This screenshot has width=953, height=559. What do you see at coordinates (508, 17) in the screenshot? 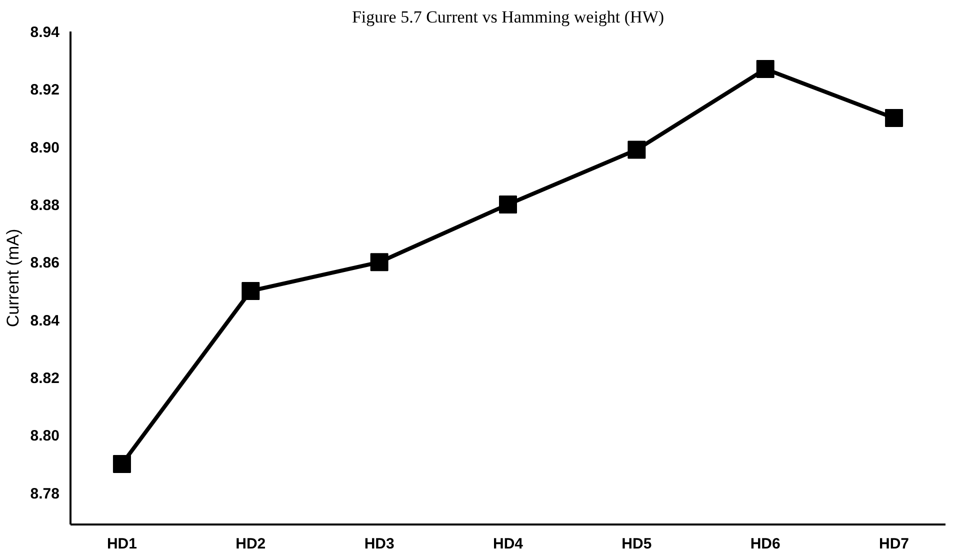
I see `chart-title: Figure 5.7 Current vs Hamming weight (HW)` at bounding box center [508, 17].